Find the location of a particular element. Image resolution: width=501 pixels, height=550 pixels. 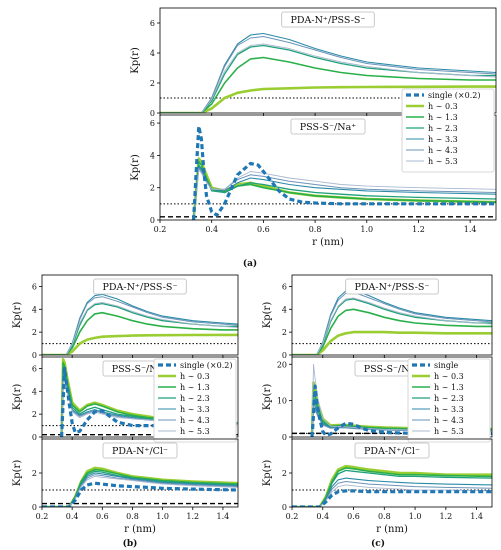

x-tick-label: 0.8 is located at coordinates (315, 229).